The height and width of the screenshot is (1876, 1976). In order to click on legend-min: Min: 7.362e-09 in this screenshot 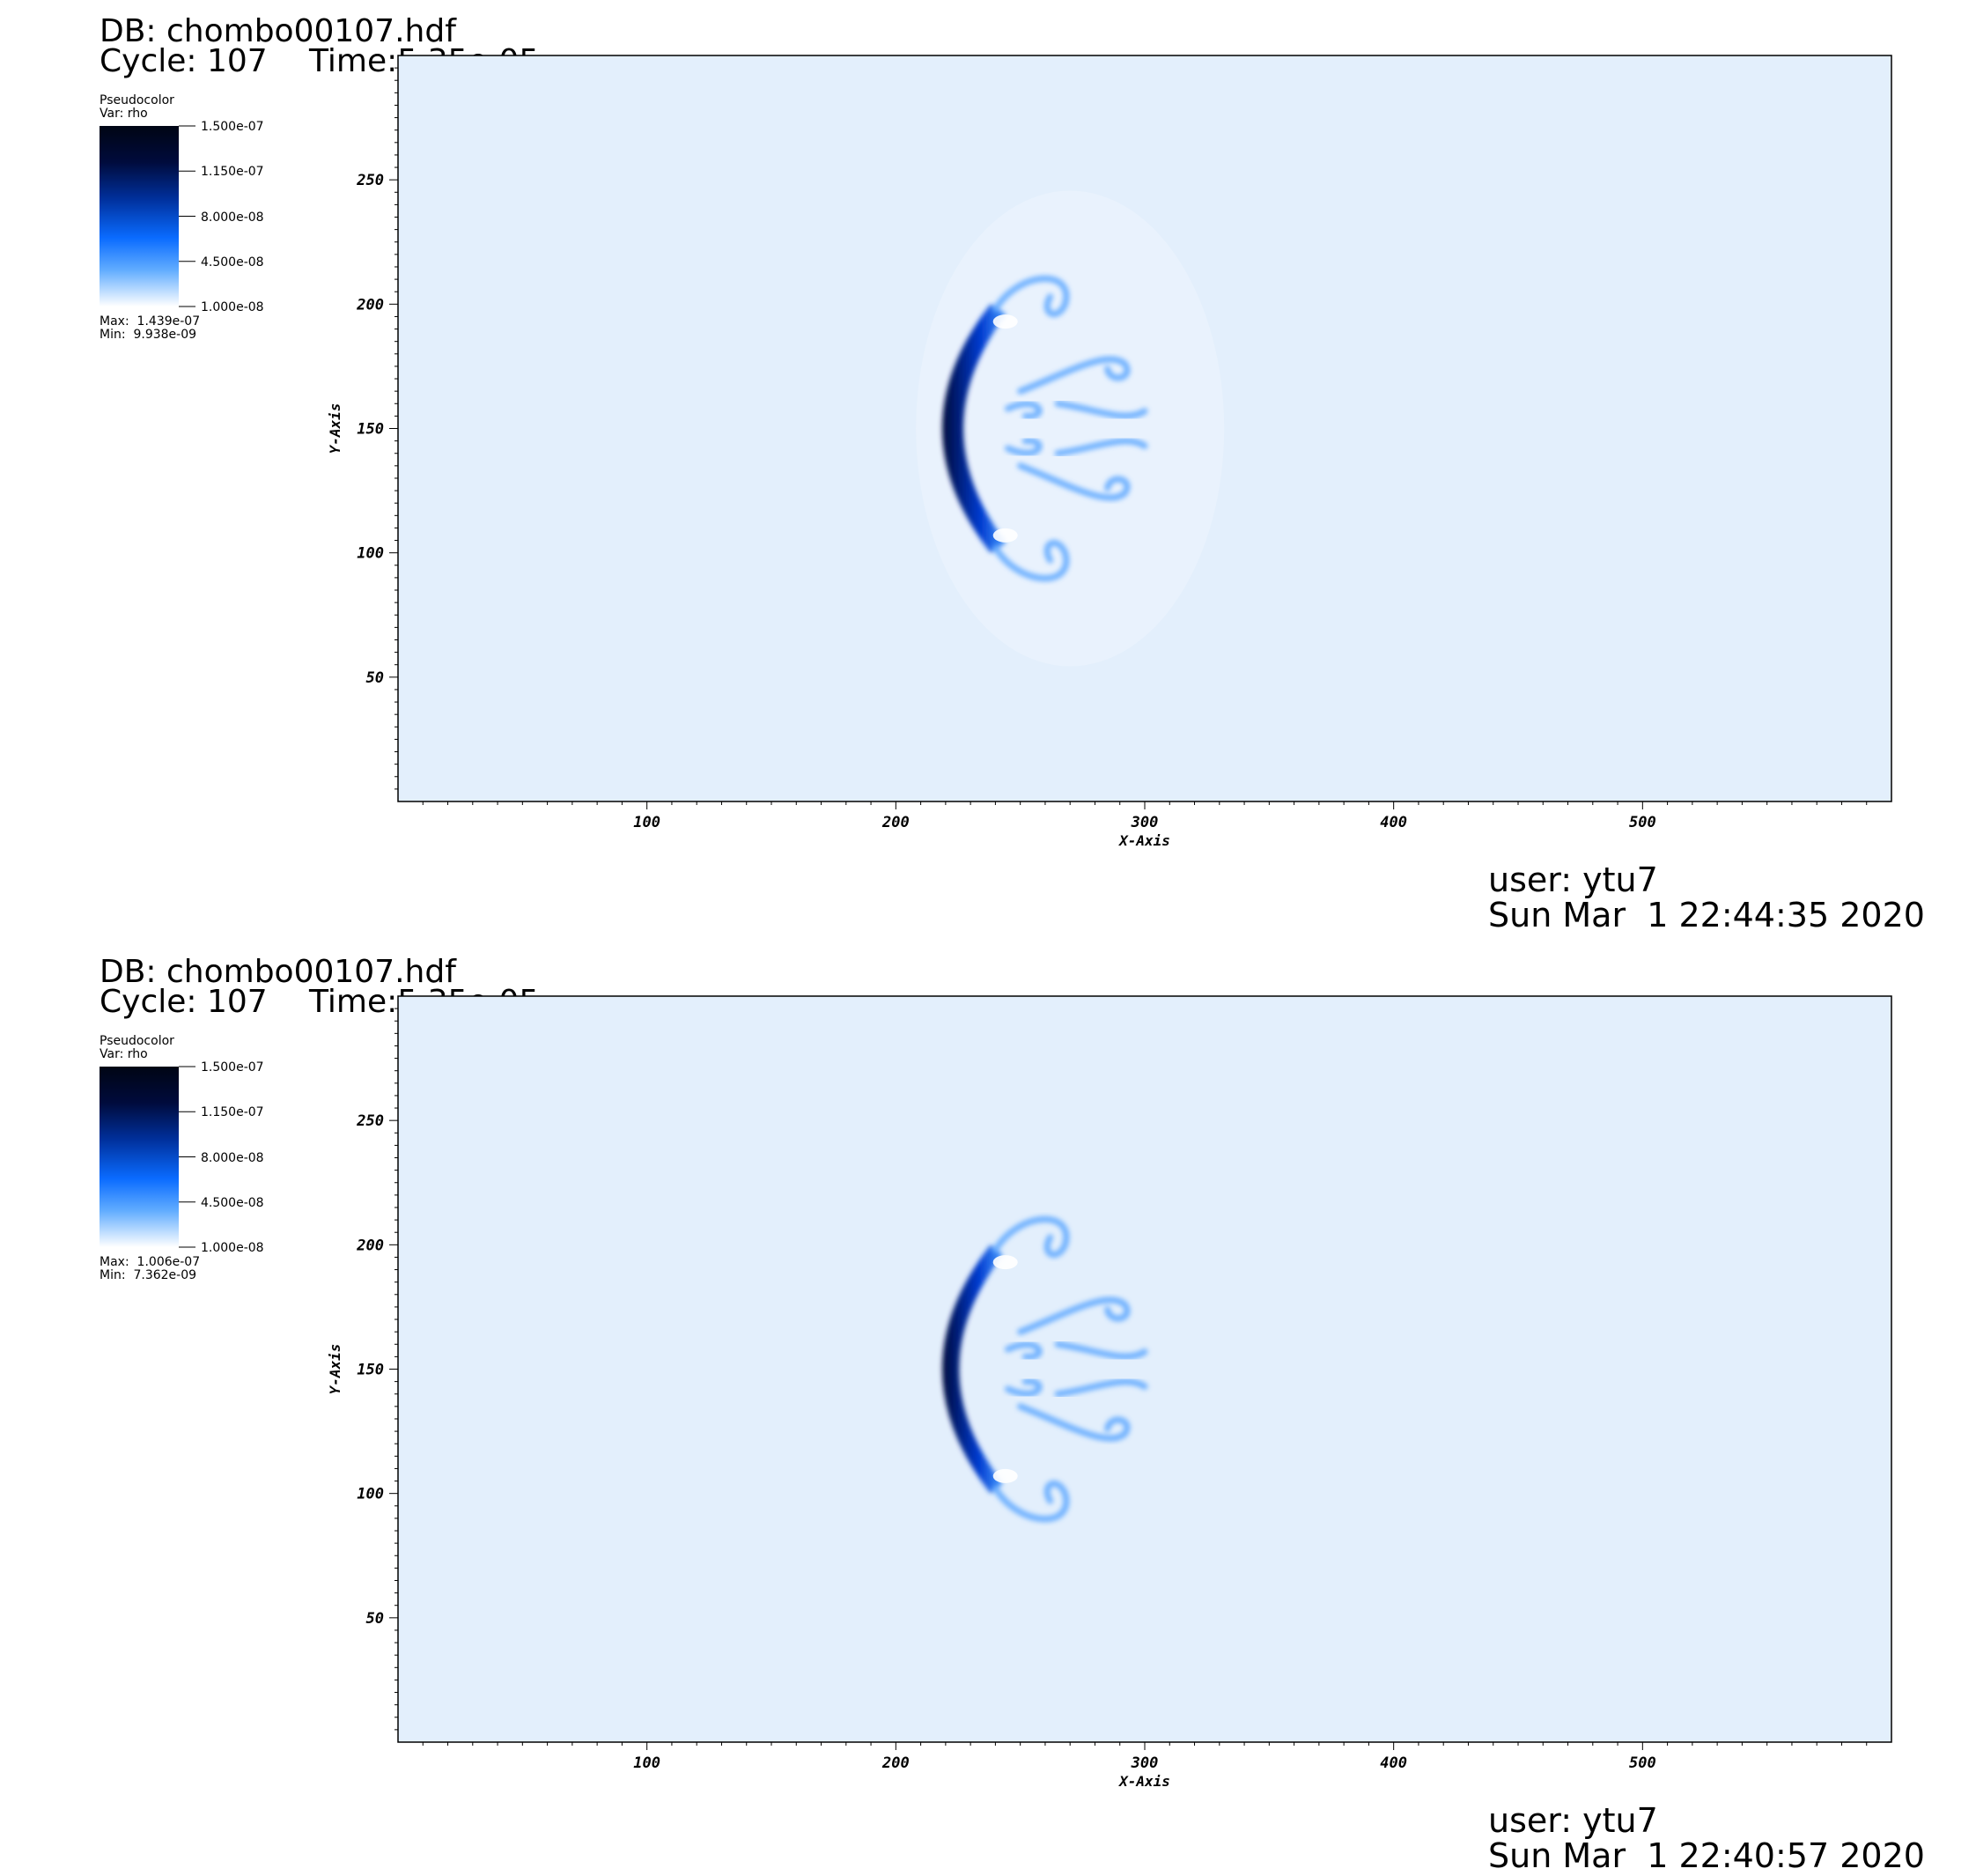, I will do `click(148, 1275)`.